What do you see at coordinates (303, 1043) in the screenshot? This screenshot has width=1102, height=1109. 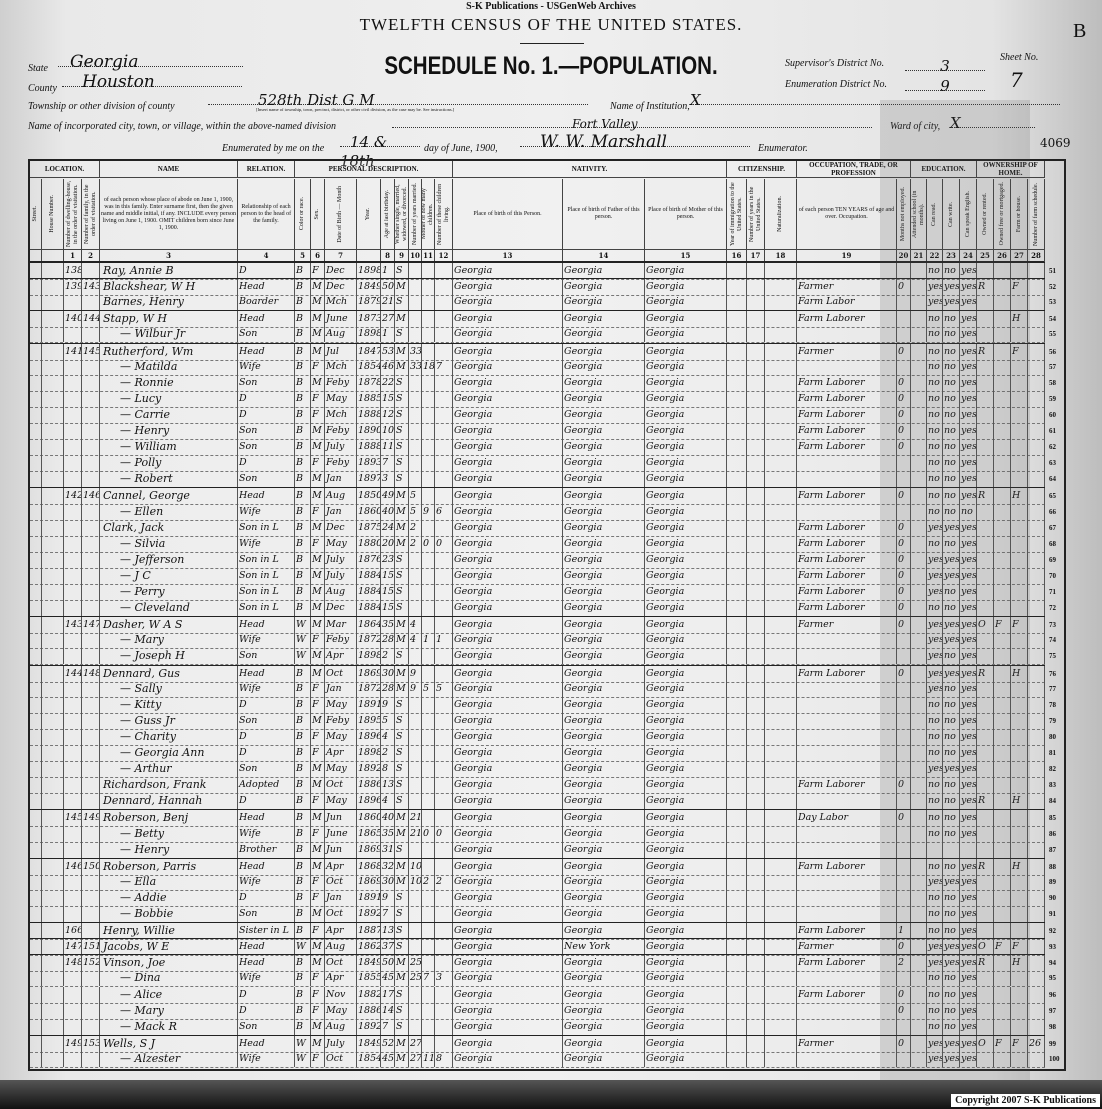 I see `table-cell: W` at bounding box center [303, 1043].